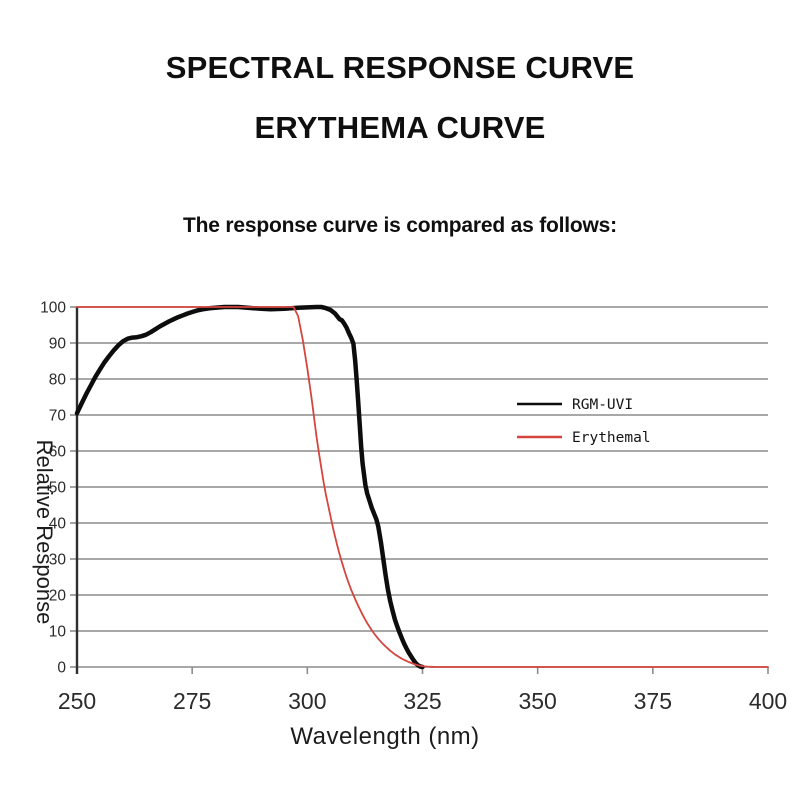 Image resolution: width=800 pixels, height=800 pixels. Describe the element at coordinates (58, 488) in the screenshot. I see `y-tick-label-50: 50` at that location.